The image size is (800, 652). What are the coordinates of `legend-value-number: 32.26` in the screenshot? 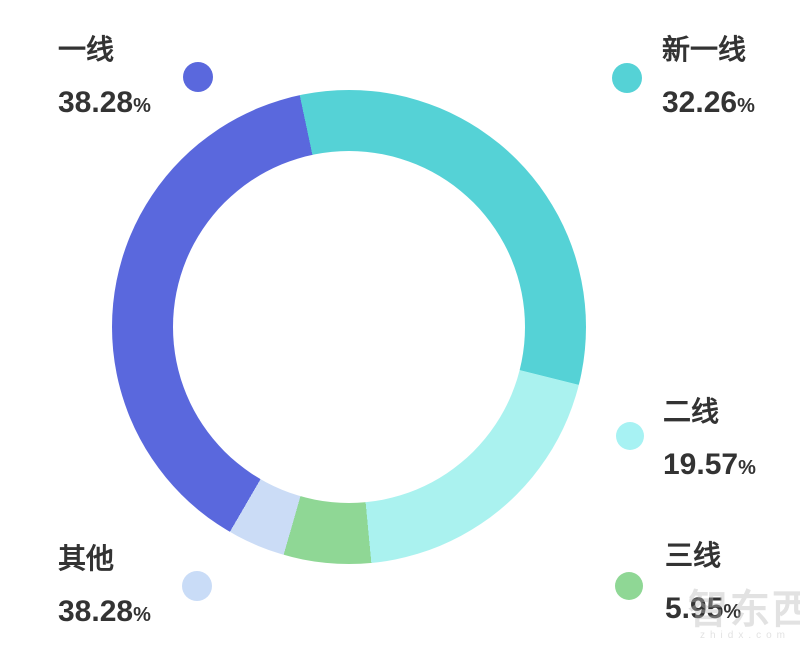 It's located at (700, 102).